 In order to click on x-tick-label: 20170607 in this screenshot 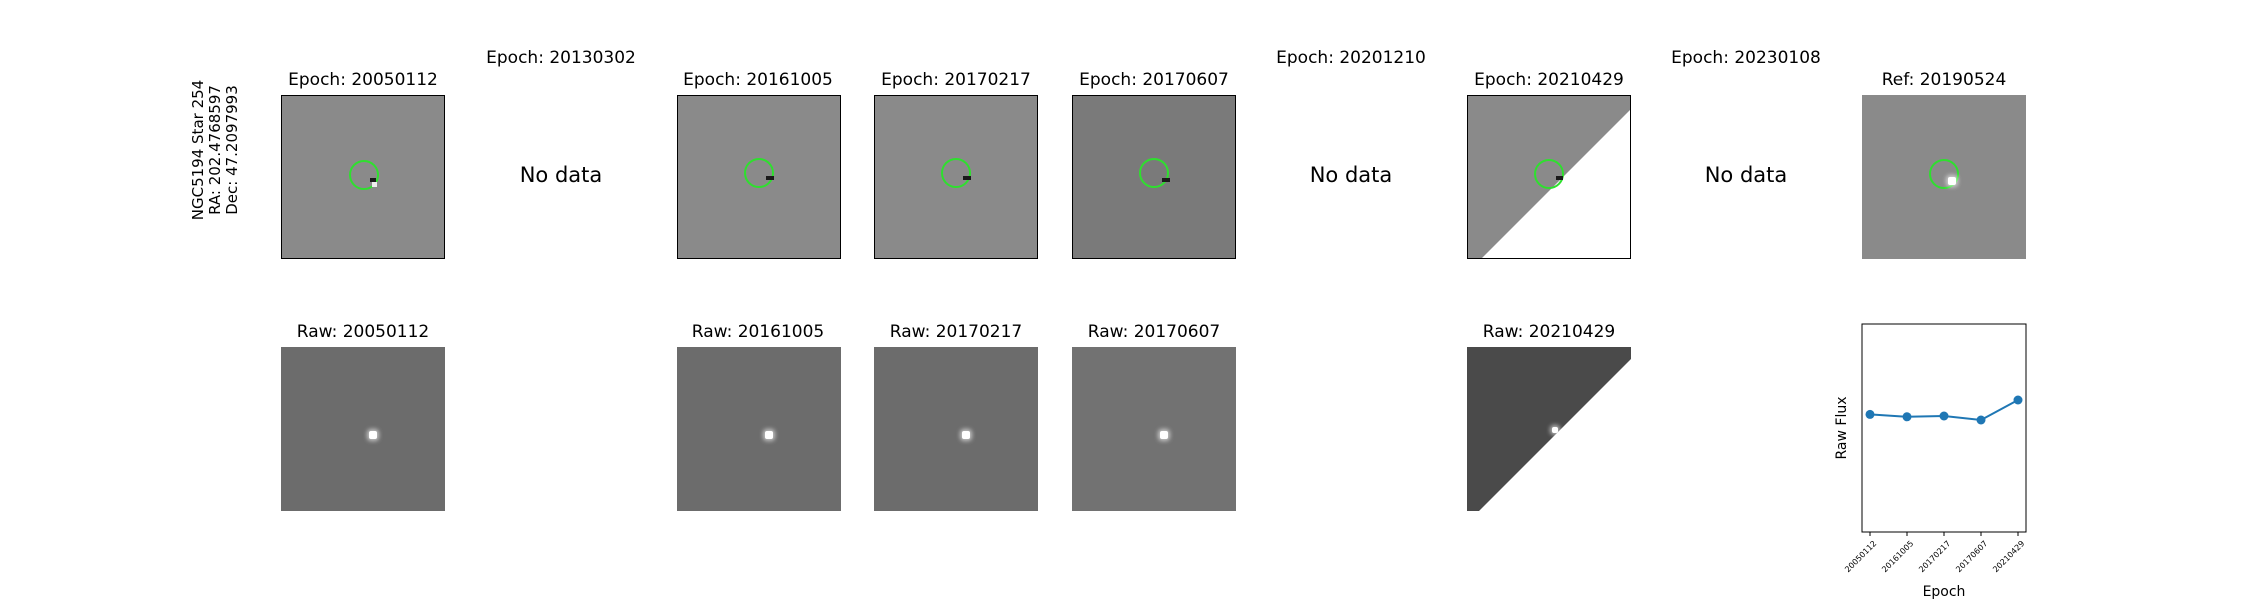, I will do `click(1971, 556)`.